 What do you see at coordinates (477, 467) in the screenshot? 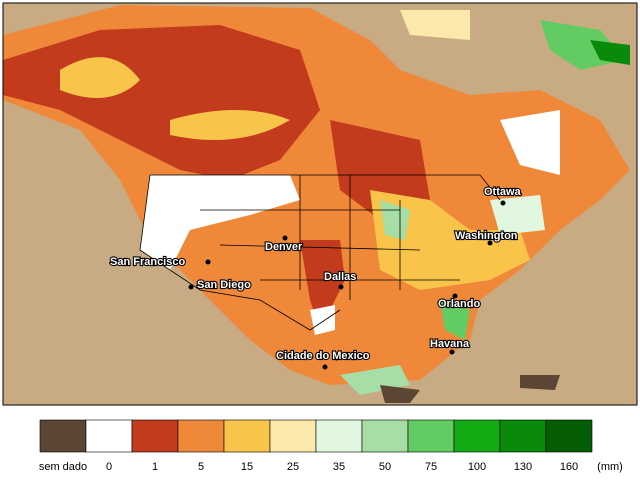
I see `legend-label: 100` at bounding box center [477, 467].